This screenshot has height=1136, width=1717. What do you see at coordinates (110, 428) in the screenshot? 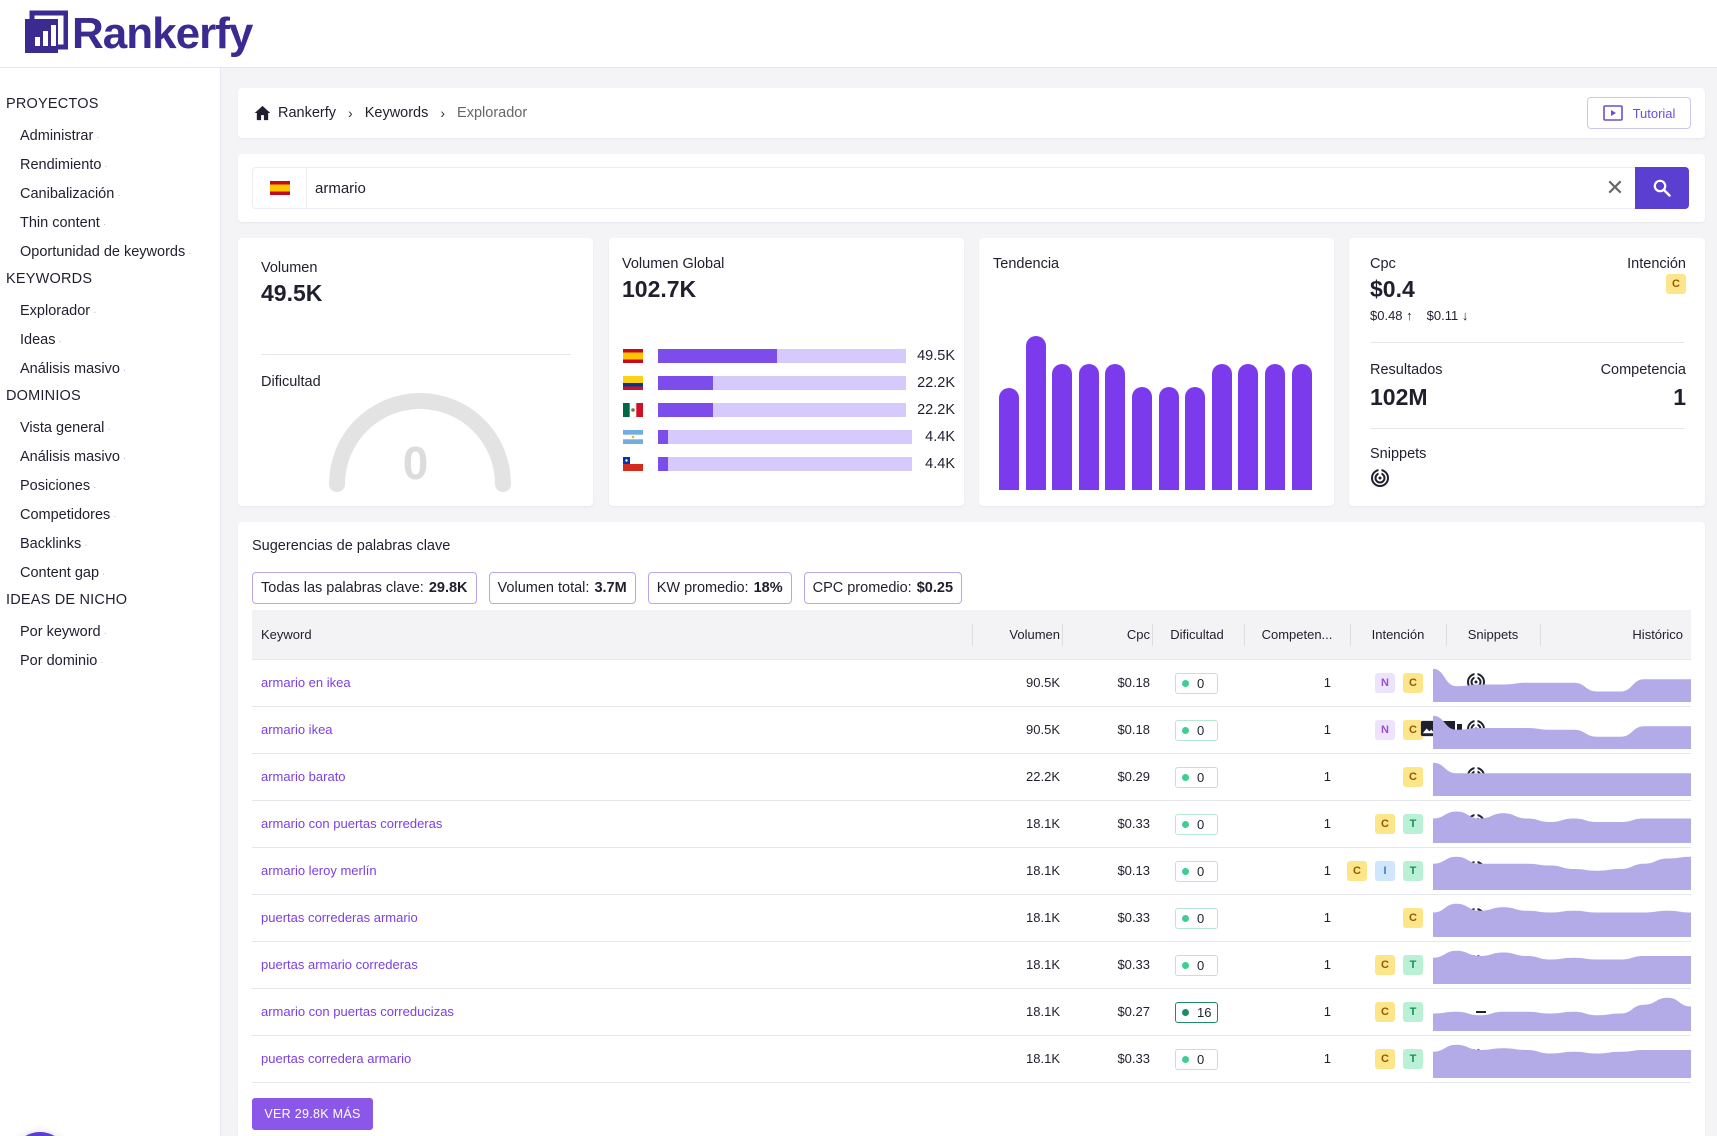
I see `sidebar-item: Vista general` at bounding box center [110, 428].